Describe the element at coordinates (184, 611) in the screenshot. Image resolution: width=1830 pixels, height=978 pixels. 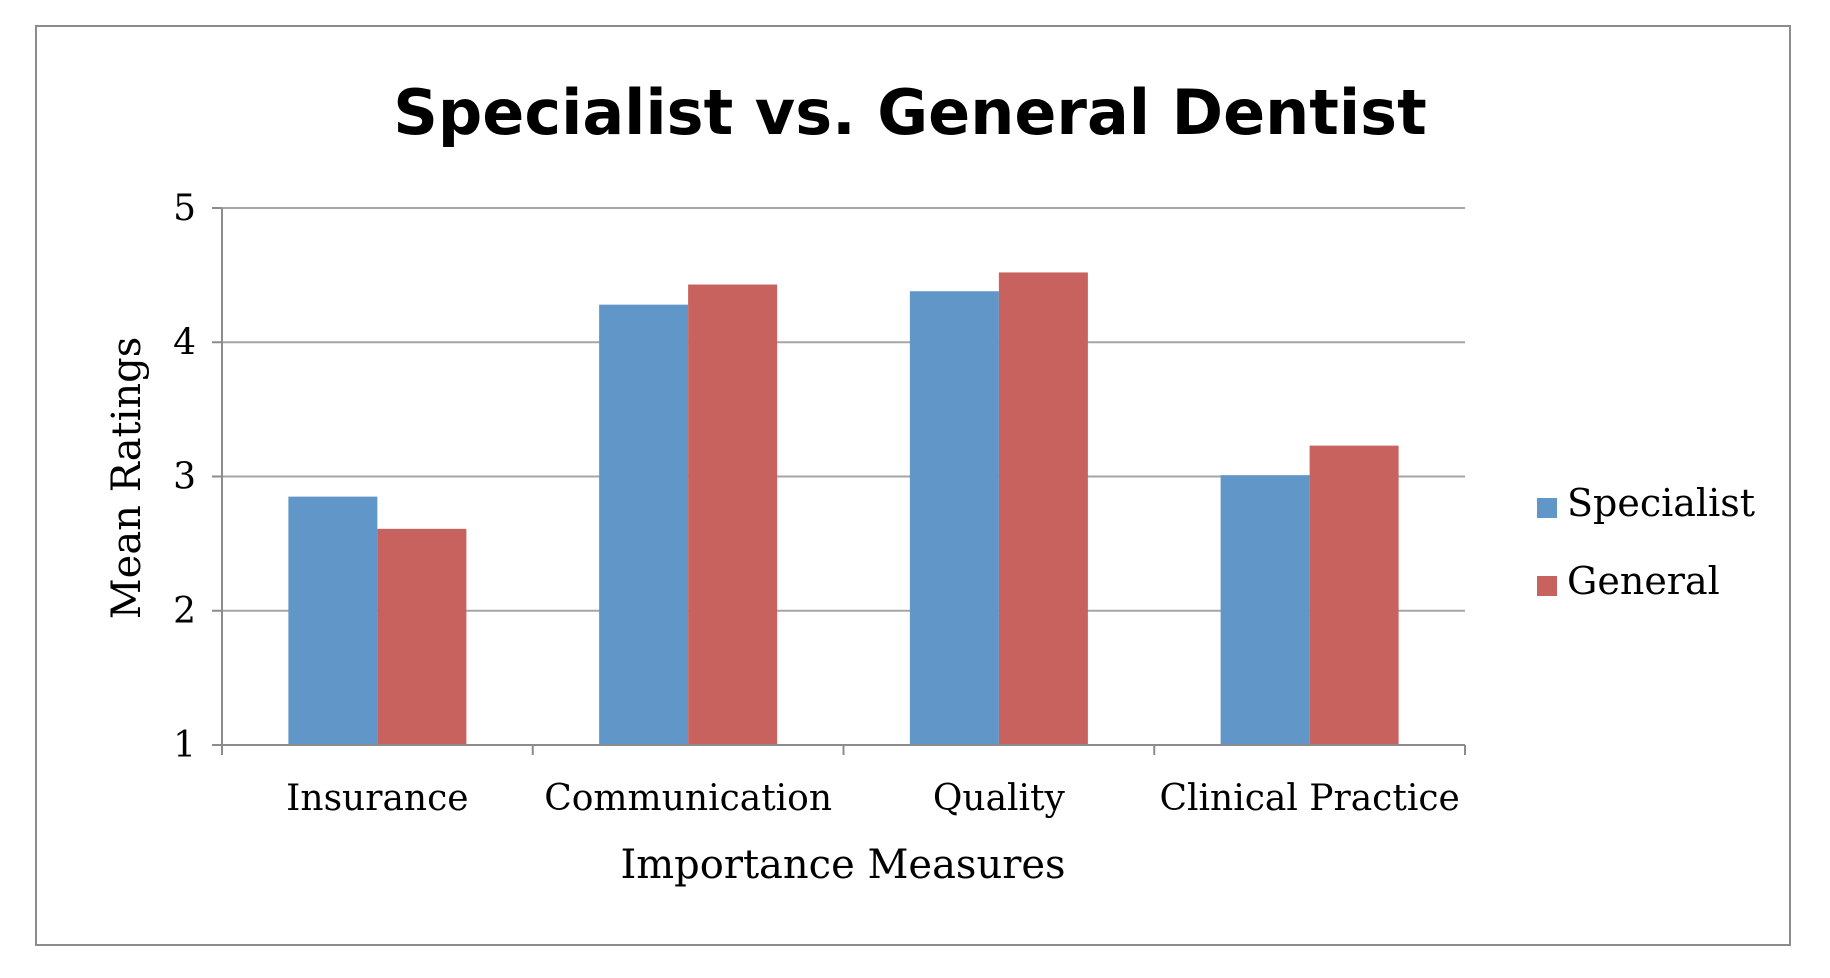
I see `y-tick-label: 2` at that location.